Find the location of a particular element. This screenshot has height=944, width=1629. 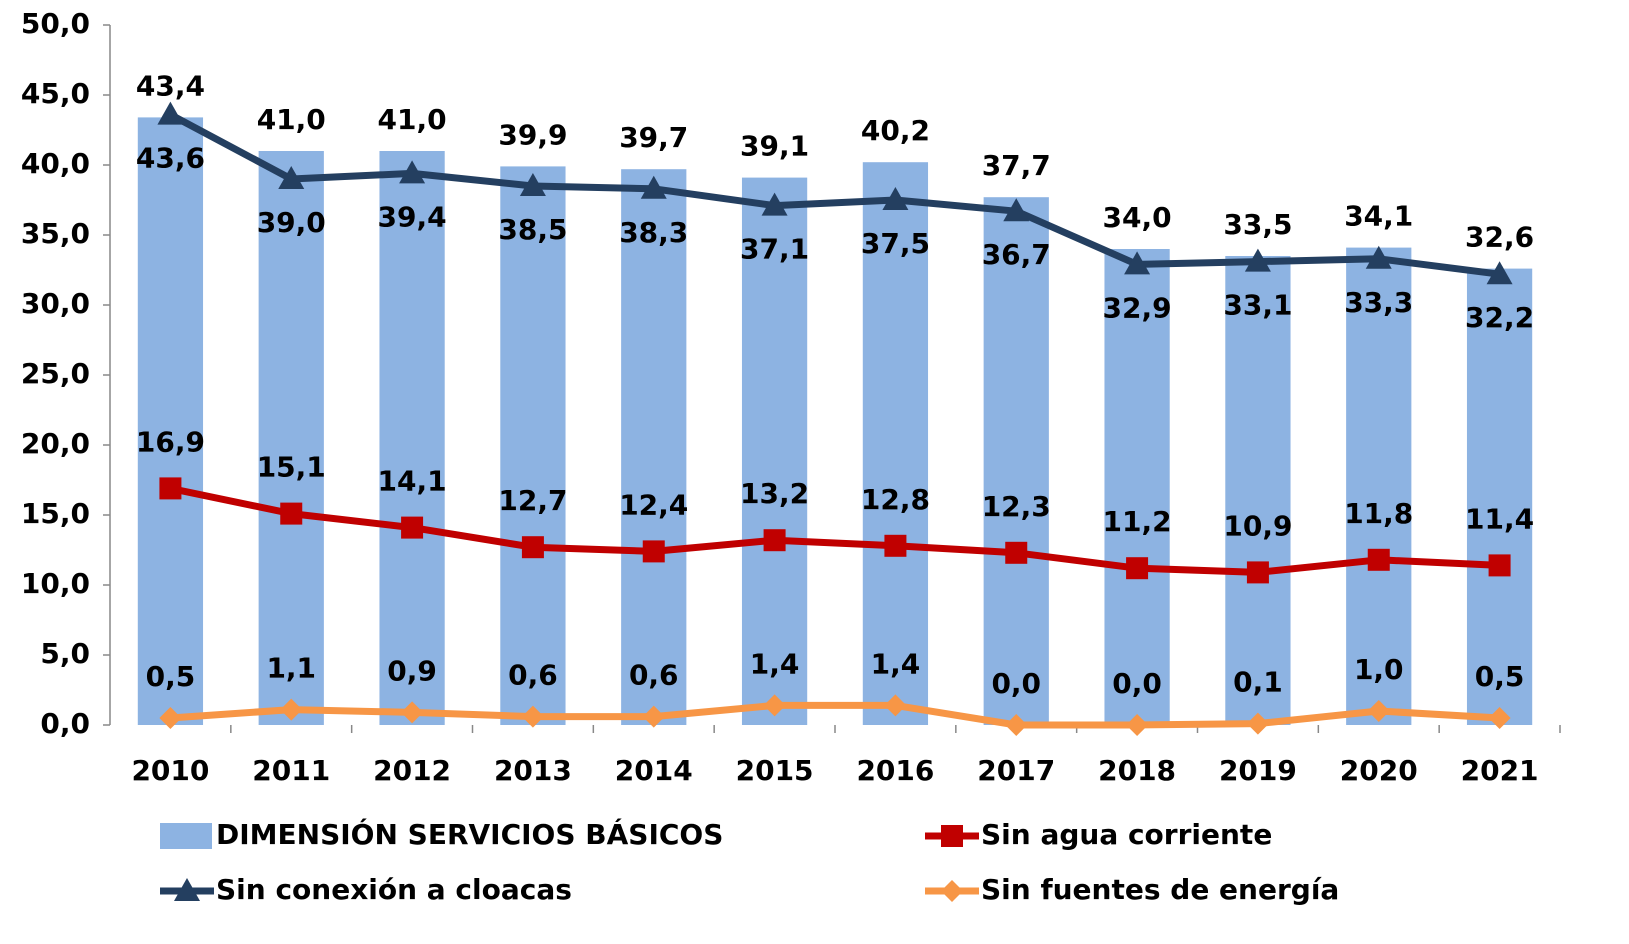

y-tick-label: 30,0 is located at coordinates (55, 303).